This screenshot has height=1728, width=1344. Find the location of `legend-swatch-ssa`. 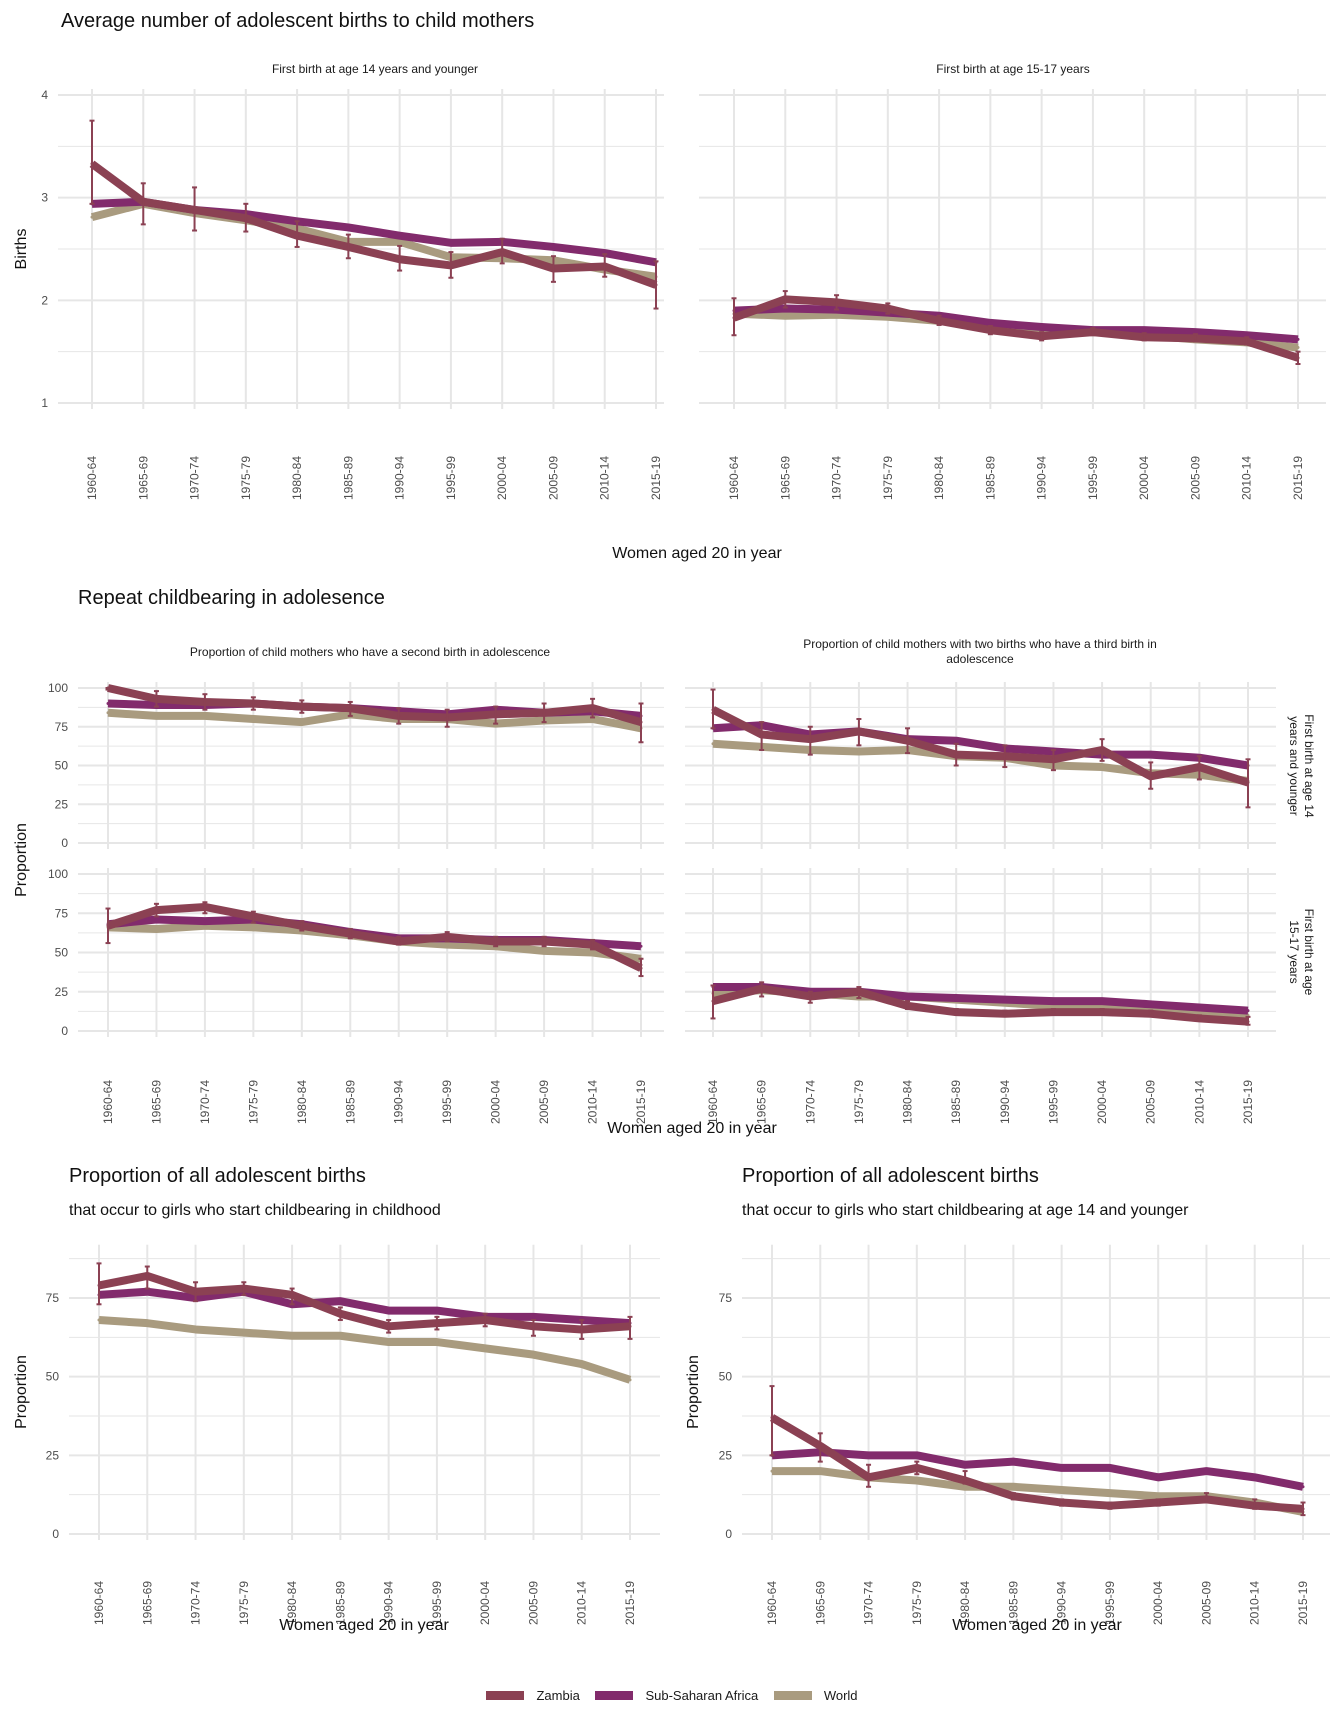

legend-swatch-ssa is located at coordinates (614, 1695).